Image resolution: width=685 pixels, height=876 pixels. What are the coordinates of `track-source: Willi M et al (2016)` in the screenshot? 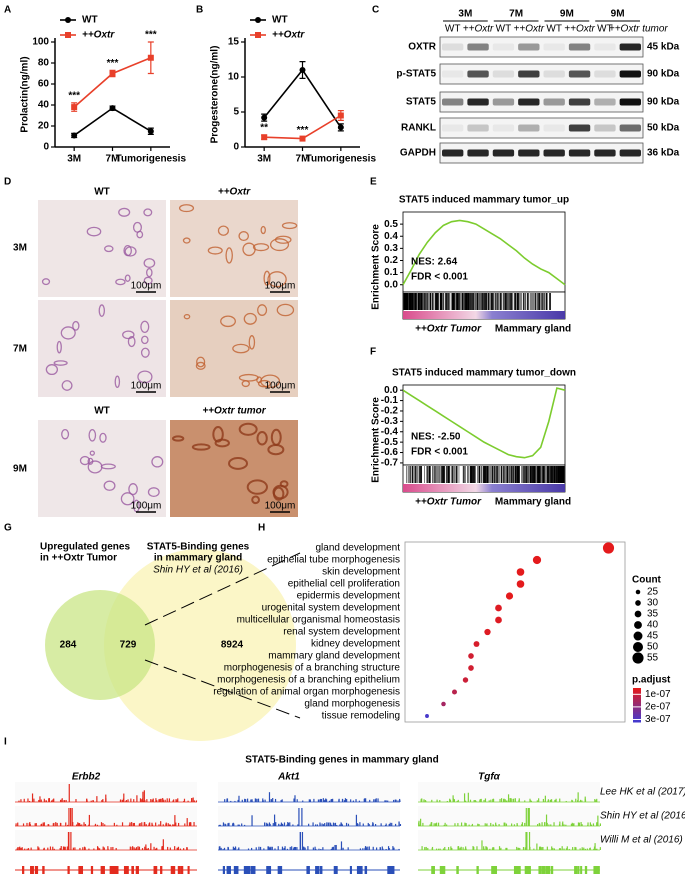 It's located at (641, 840).